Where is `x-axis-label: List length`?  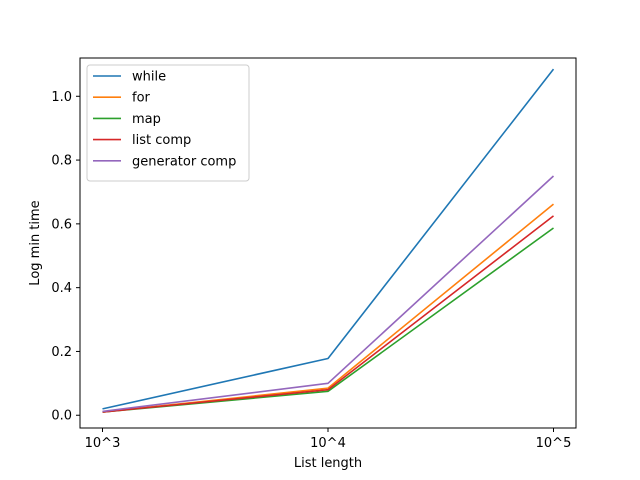
x-axis-label: List length is located at coordinates (328, 463).